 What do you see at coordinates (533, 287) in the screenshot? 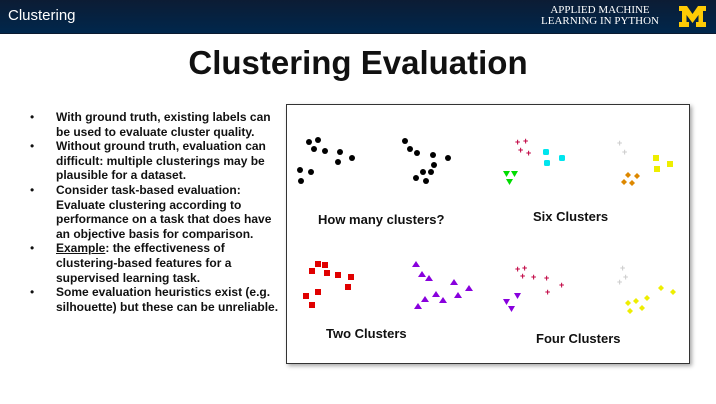
I see `plot-four-clusters-left: + + + + + + +` at bounding box center [533, 287].